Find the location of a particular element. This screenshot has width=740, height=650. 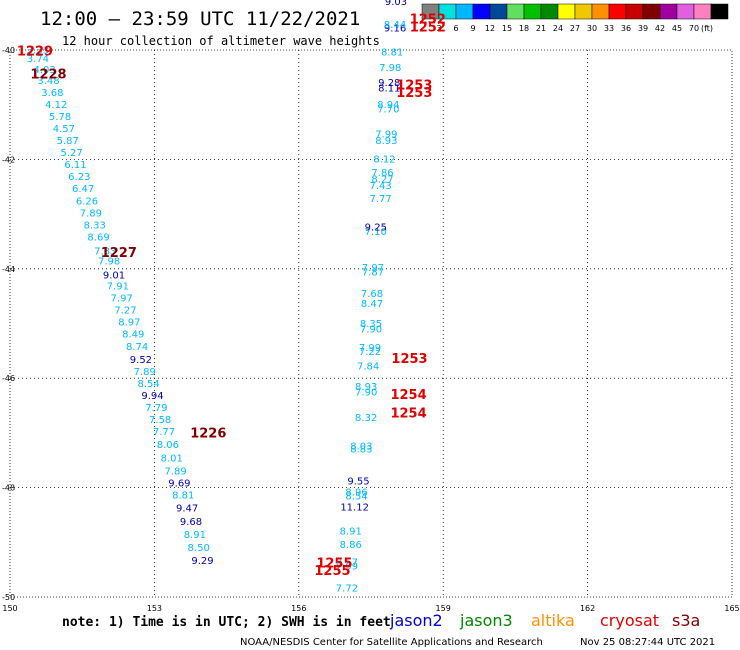

wave-height-value: 5.87 is located at coordinates (68, 141).